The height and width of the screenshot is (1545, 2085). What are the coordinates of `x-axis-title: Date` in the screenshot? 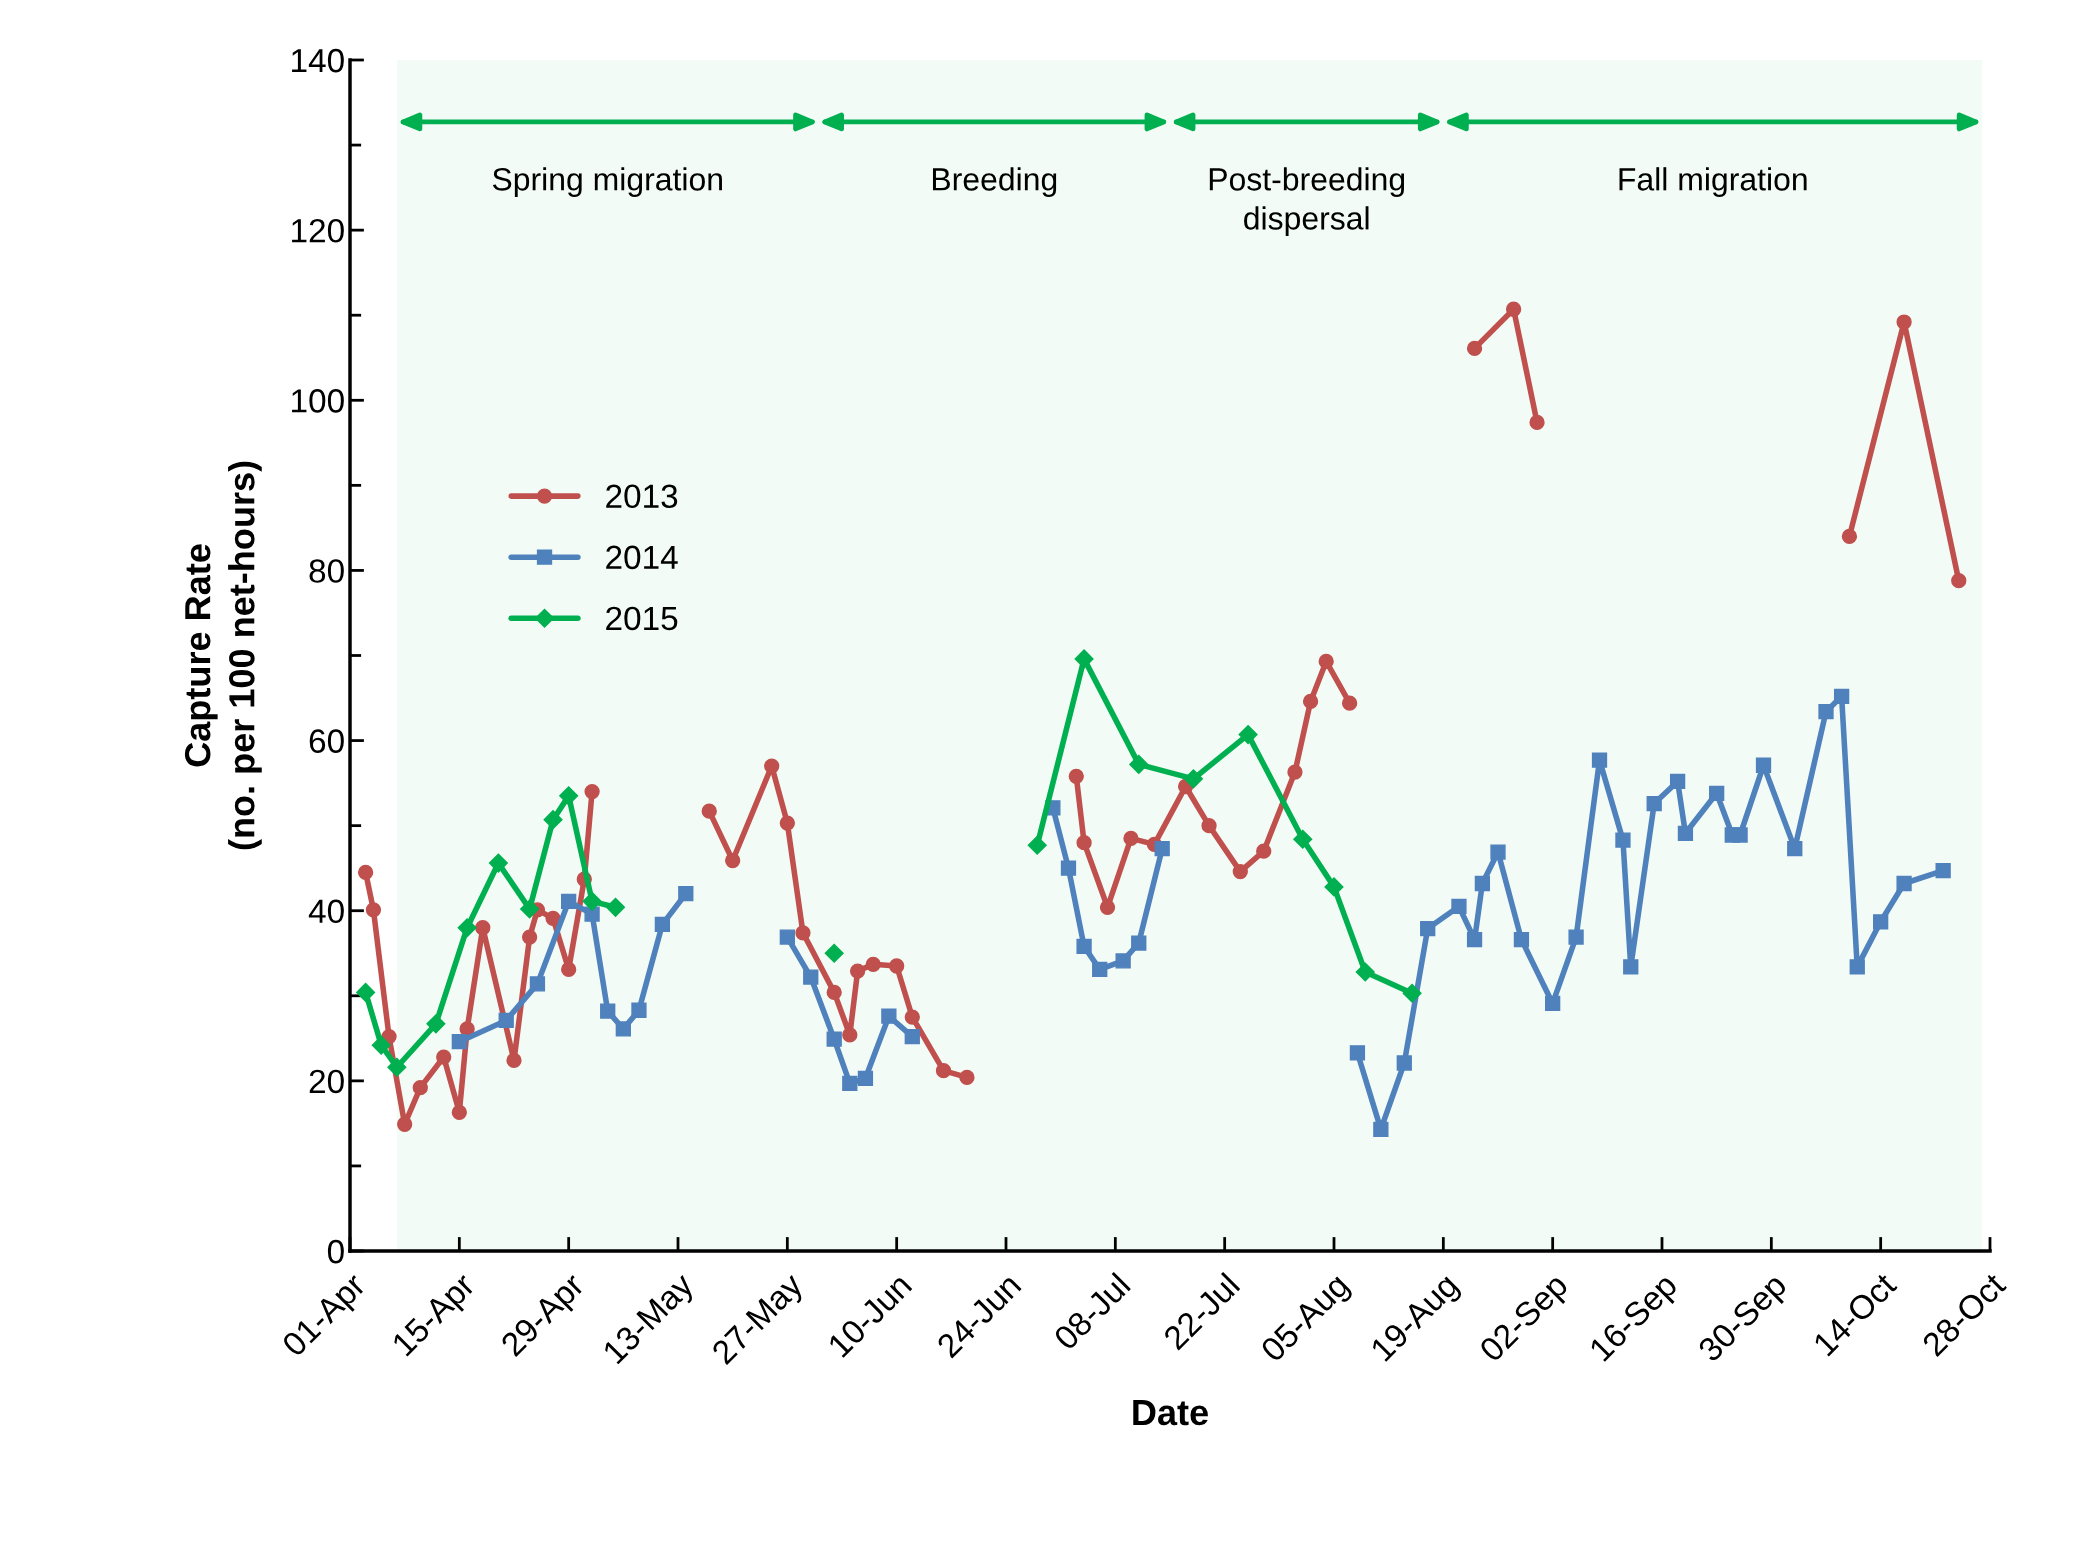 It's located at (1170, 1413).